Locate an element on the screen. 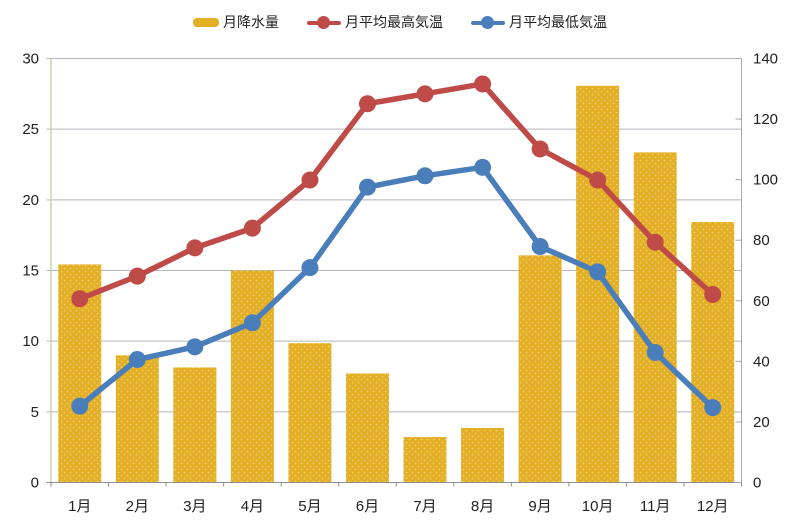  legend-item-2: 月平均最高気温 is located at coordinates (375, 22).